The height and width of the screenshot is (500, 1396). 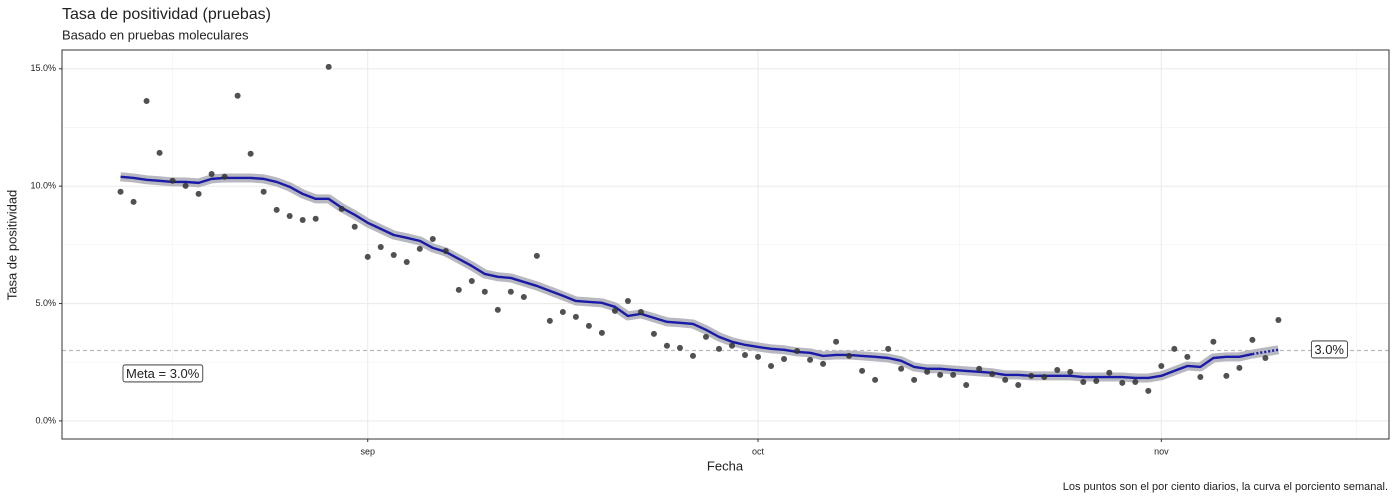 I want to click on y-axis-title: Tasa de positividad, so click(x=11, y=245).